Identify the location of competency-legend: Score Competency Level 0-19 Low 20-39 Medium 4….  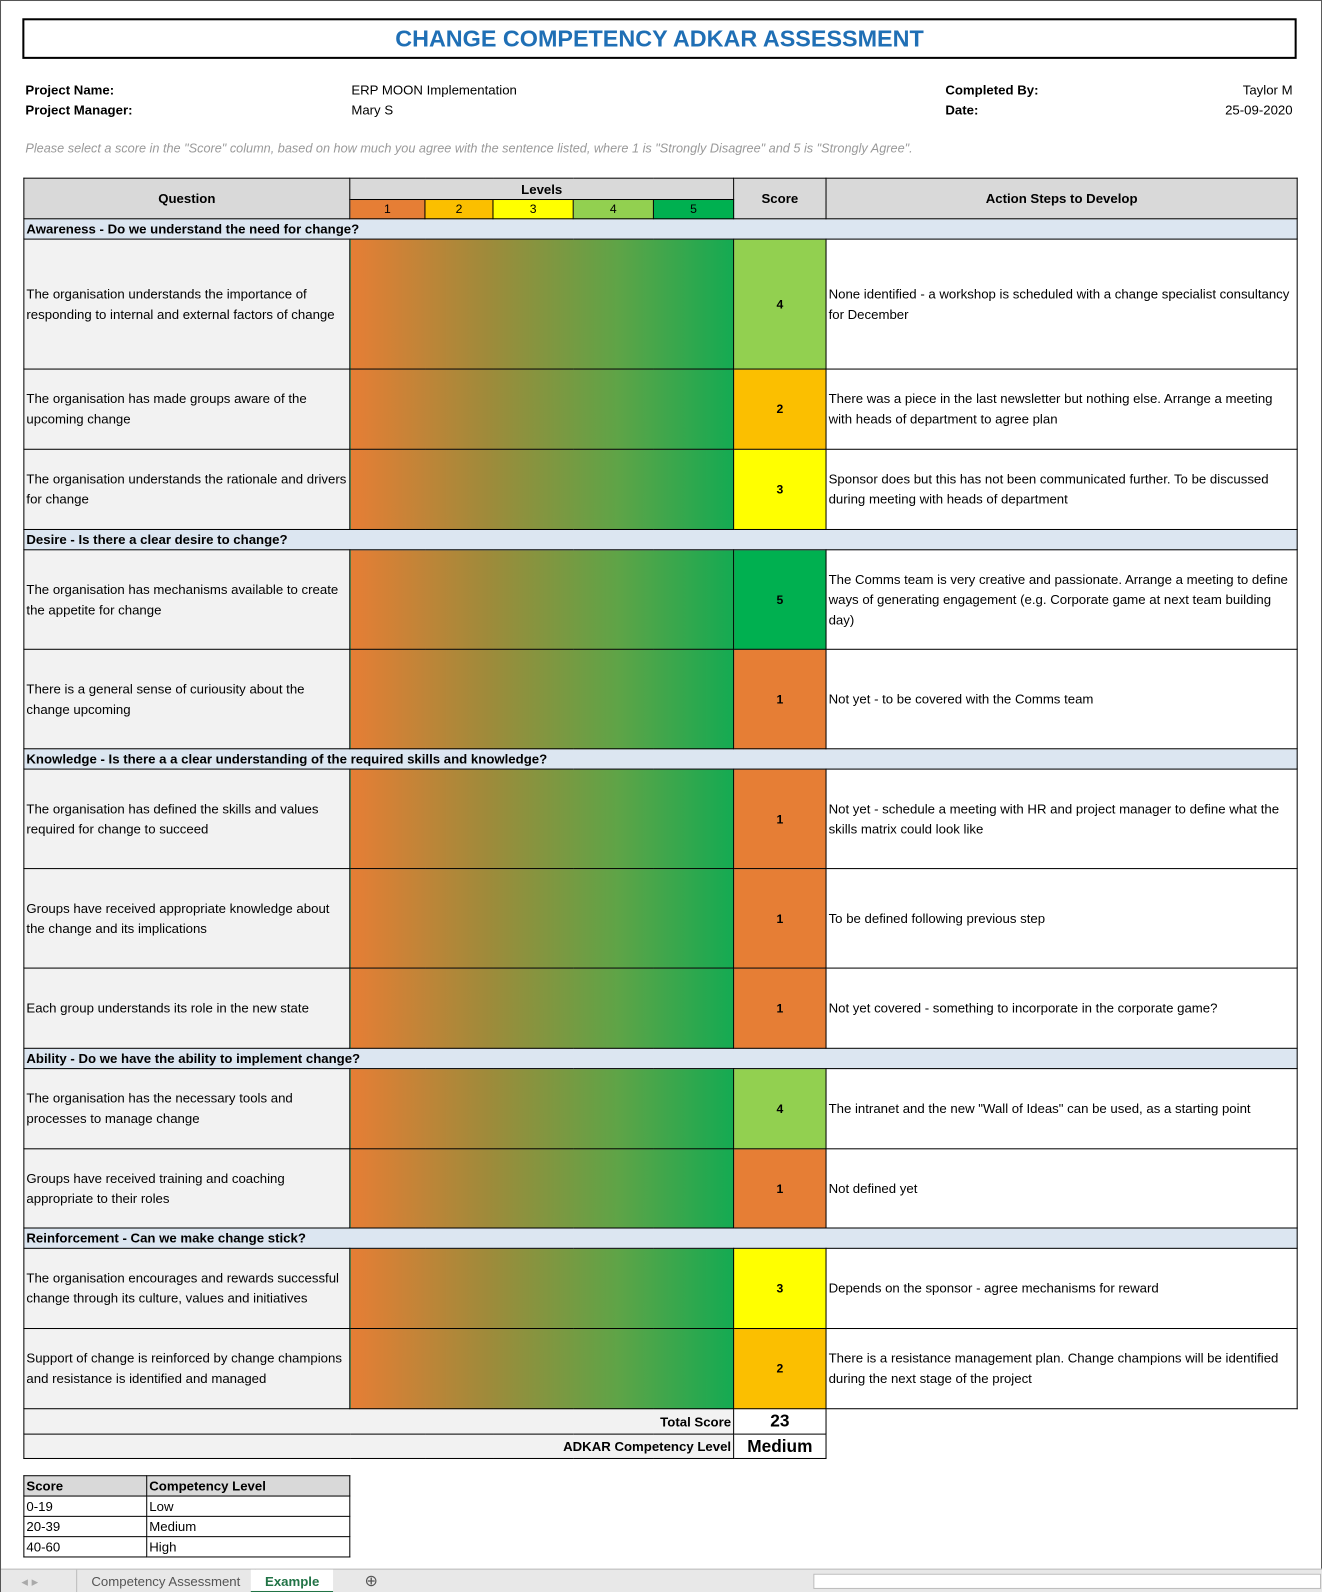
(187, 1516).